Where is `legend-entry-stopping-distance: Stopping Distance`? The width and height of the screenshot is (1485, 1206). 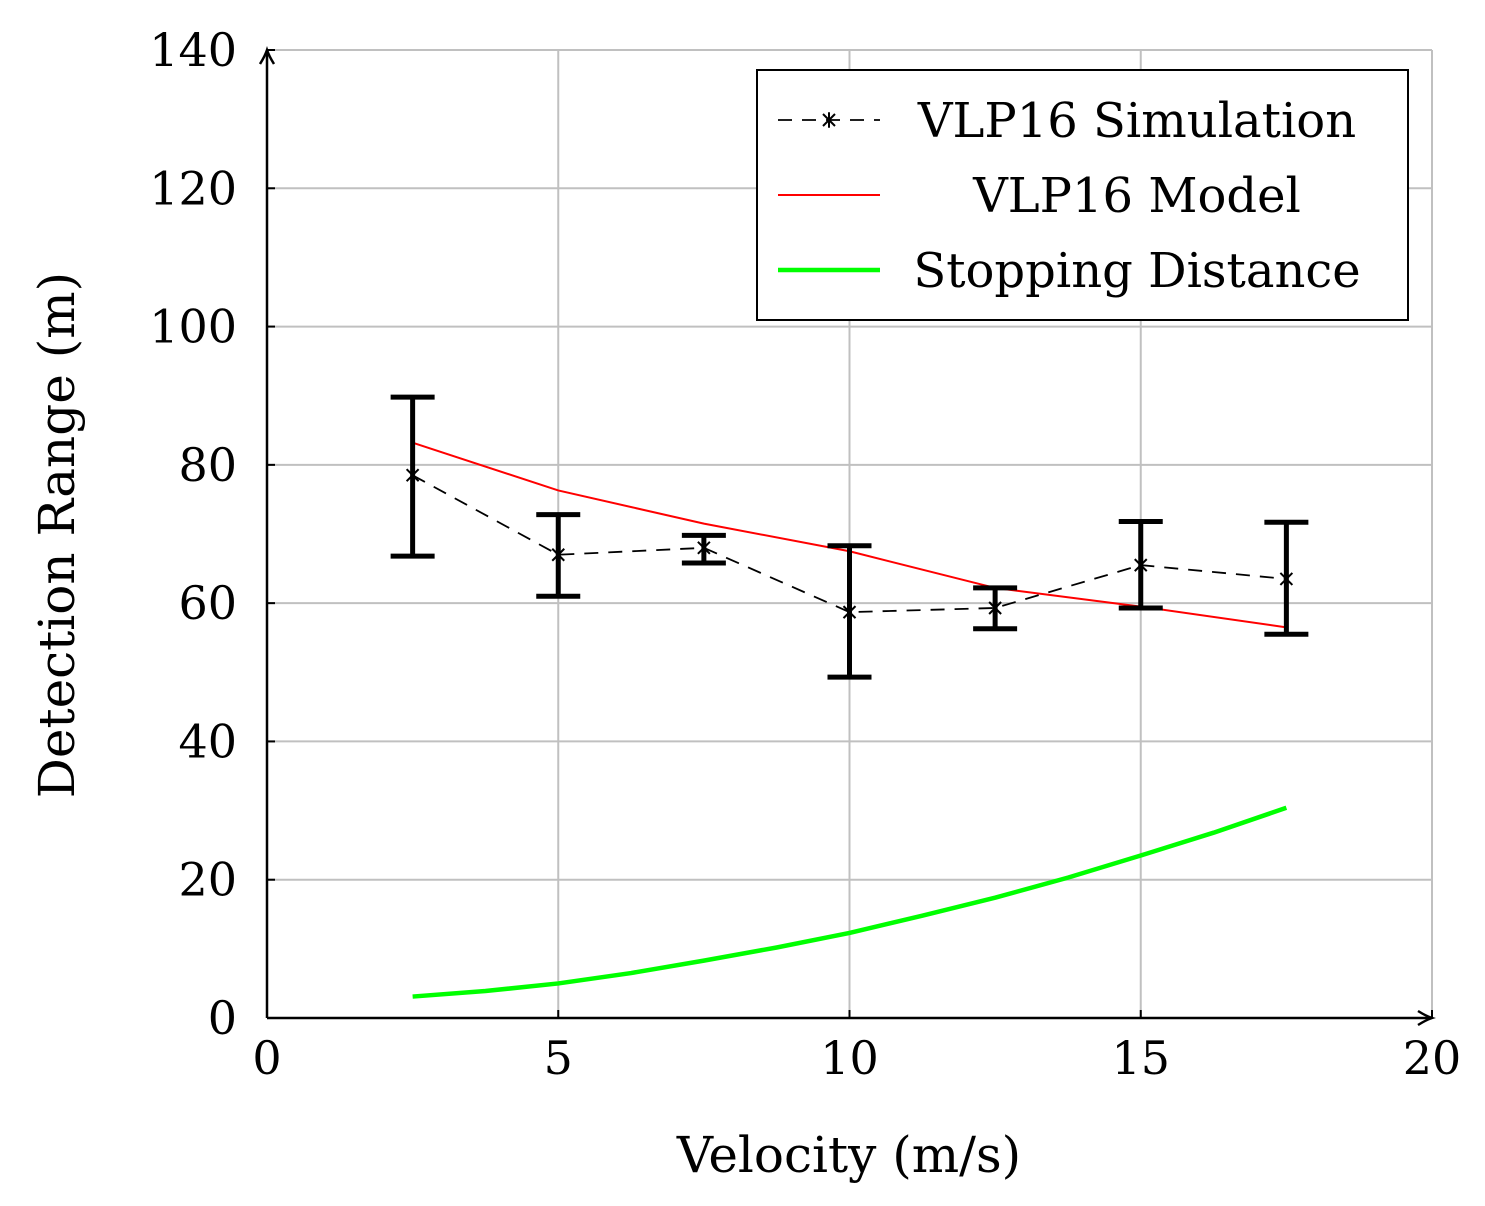 legend-entry-stopping-distance: Stopping Distance is located at coordinates (1069, 271).